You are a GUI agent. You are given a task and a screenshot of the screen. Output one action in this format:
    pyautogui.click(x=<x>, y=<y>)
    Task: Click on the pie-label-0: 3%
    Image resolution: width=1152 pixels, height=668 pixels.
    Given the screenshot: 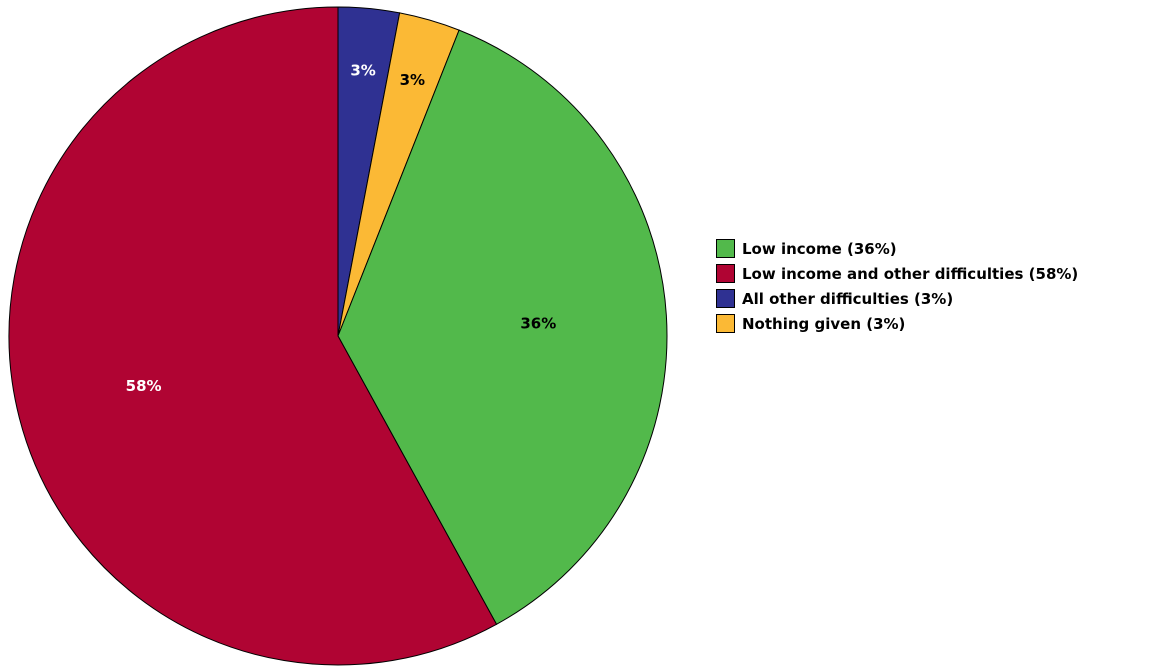 What is the action you would take?
    pyautogui.click(x=362, y=71)
    